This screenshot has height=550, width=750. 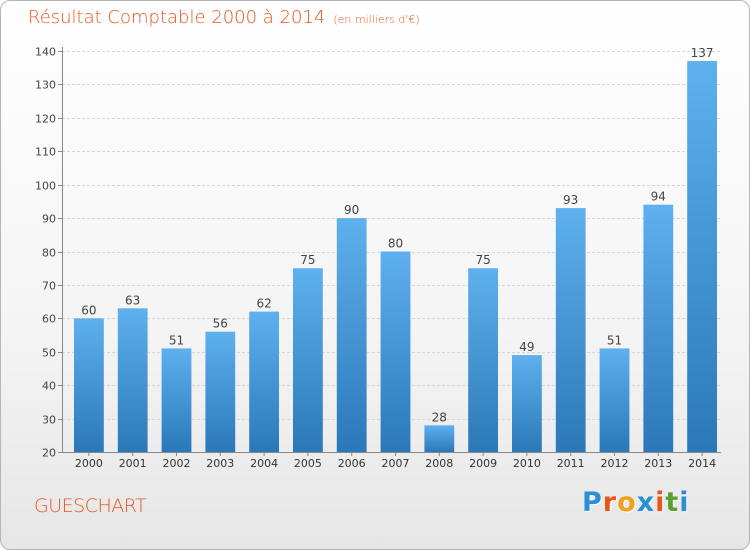 I want to click on x-tick-label: 2002, so click(x=177, y=463).